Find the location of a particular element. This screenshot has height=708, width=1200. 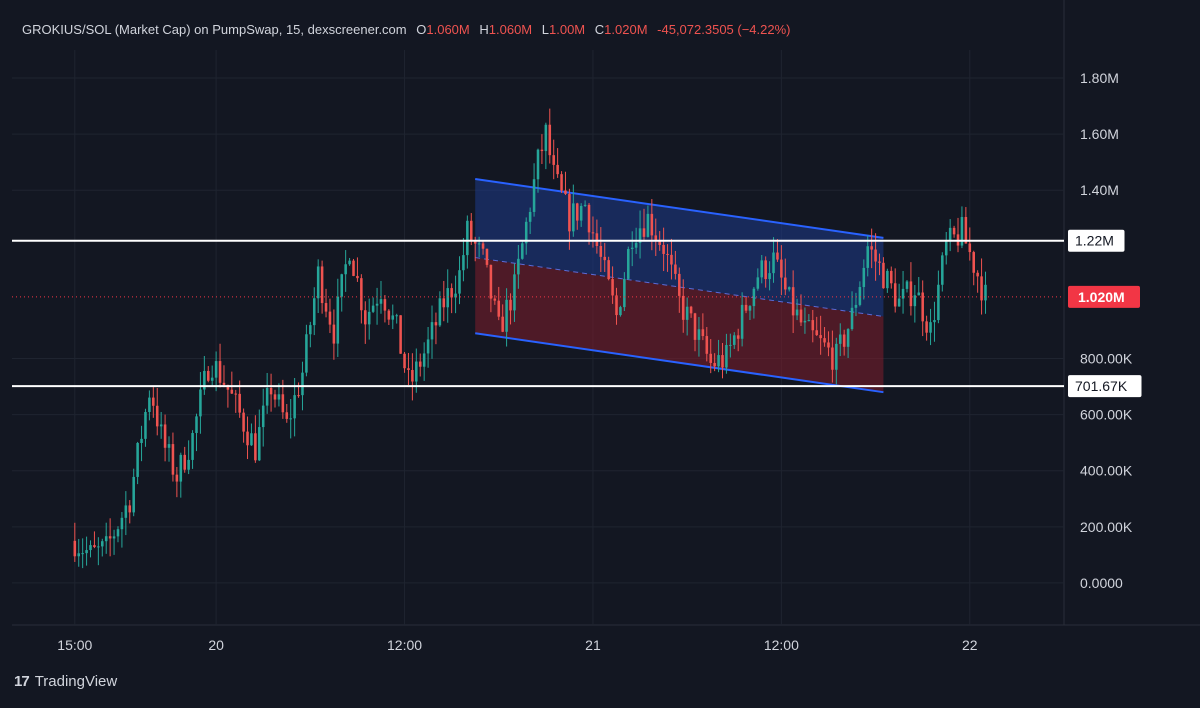

current-price-tag-label: 1.020M is located at coordinates (1101, 297).